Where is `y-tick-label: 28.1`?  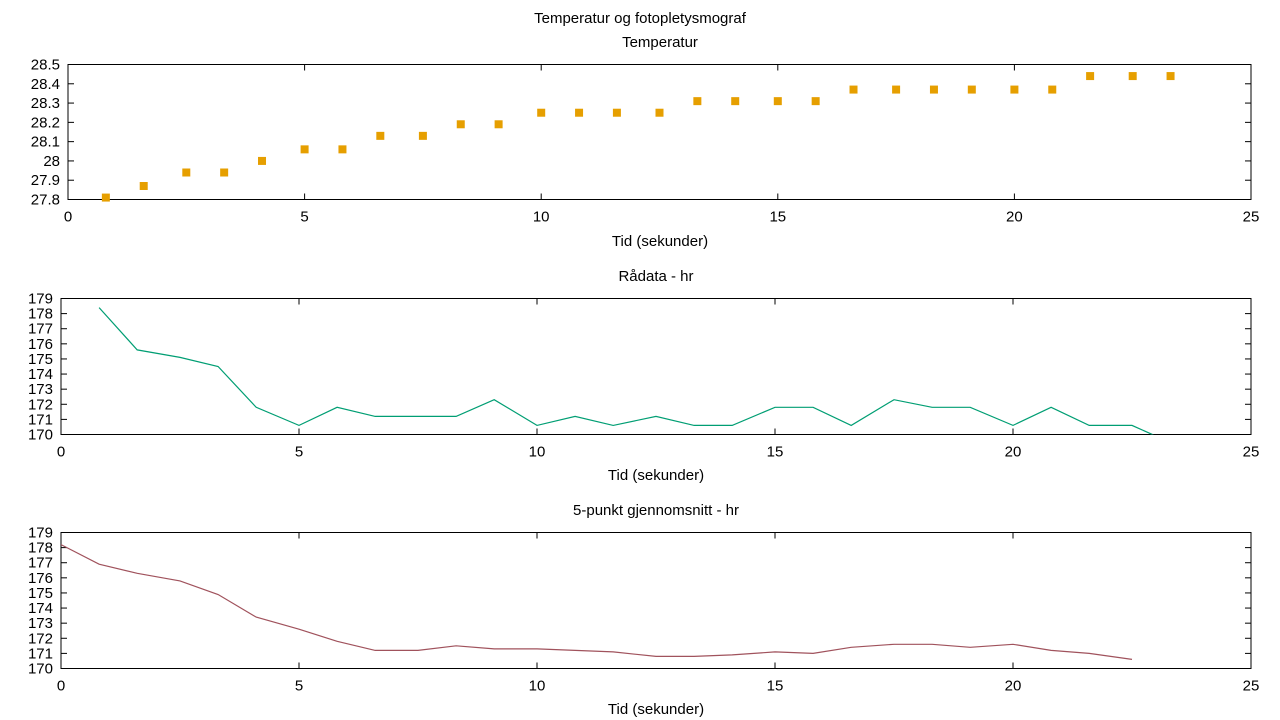
y-tick-label: 28.1 is located at coordinates (45, 142).